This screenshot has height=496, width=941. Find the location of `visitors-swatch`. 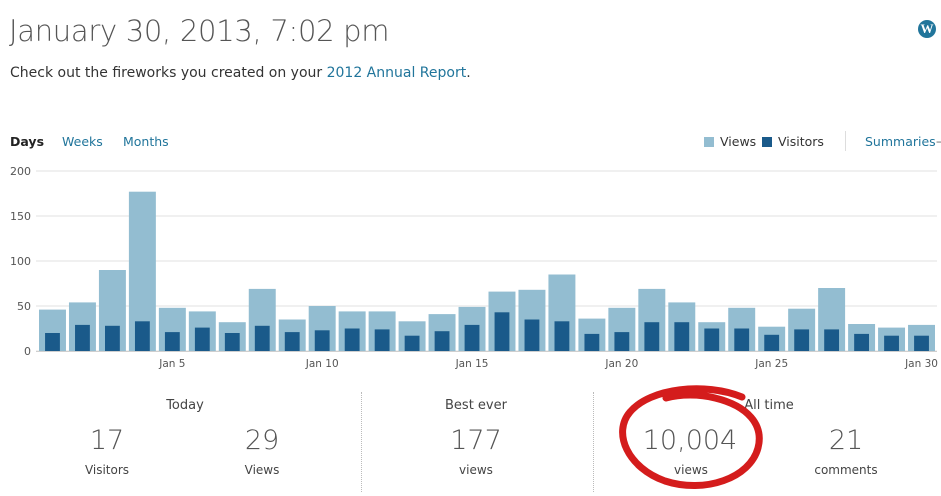

visitors-swatch is located at coordinates (767, 142).